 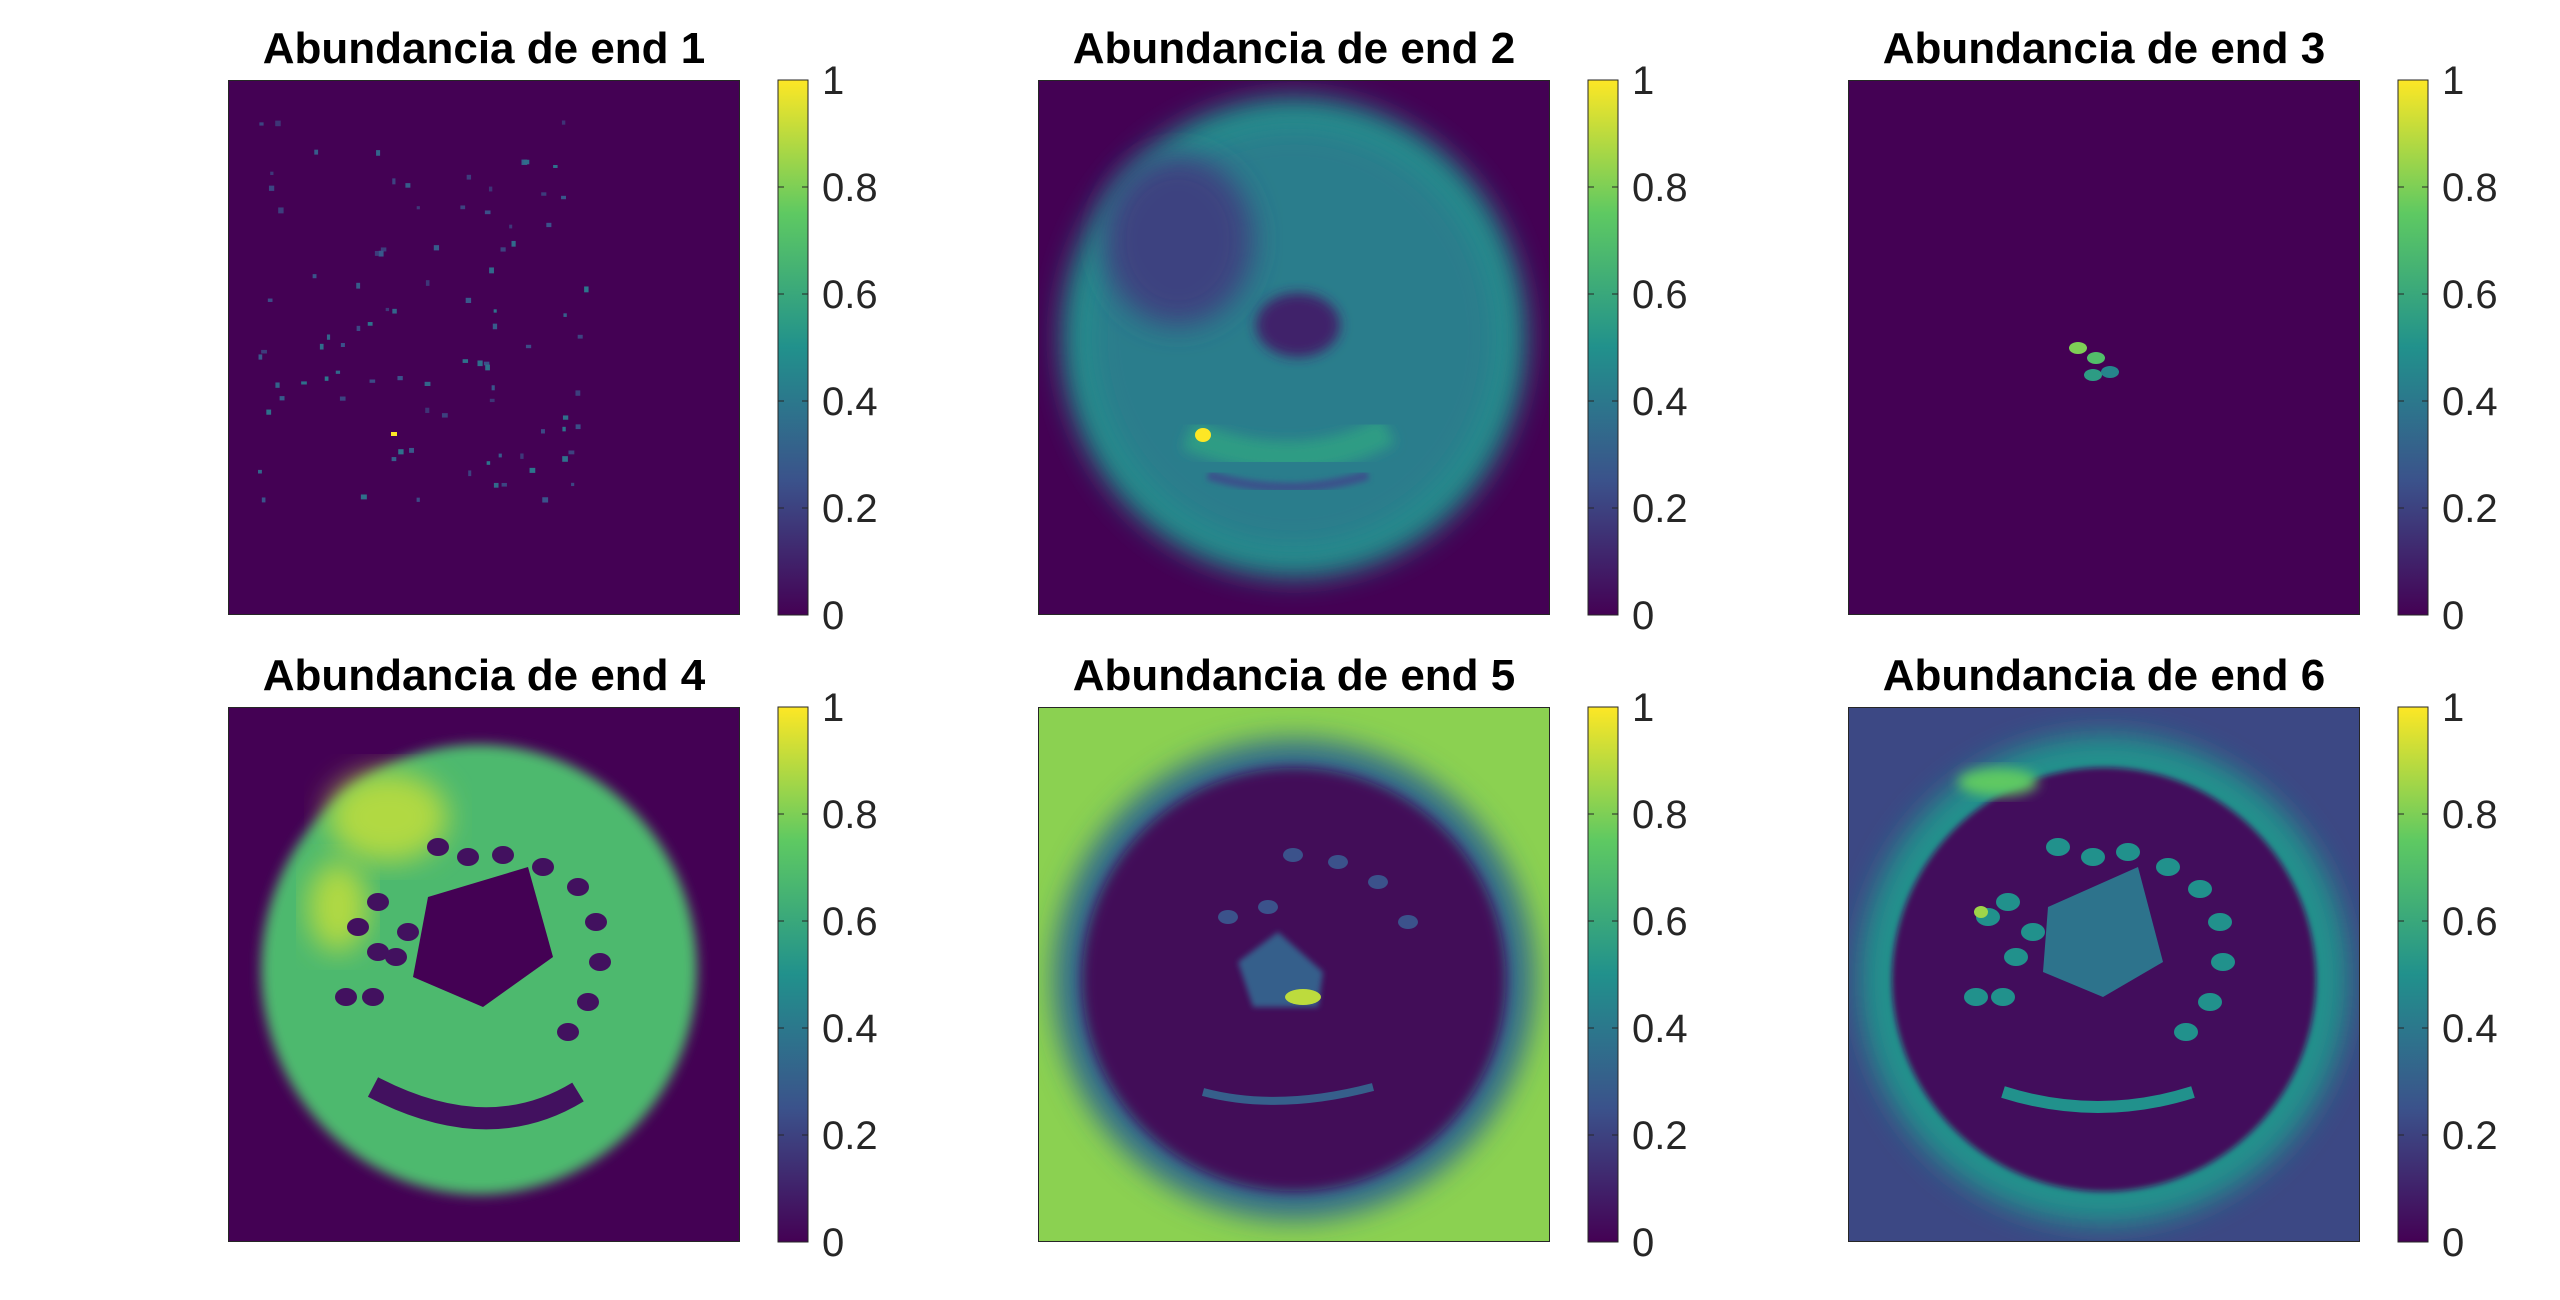 I want to click on map-background, so click(x=2104, y=347).